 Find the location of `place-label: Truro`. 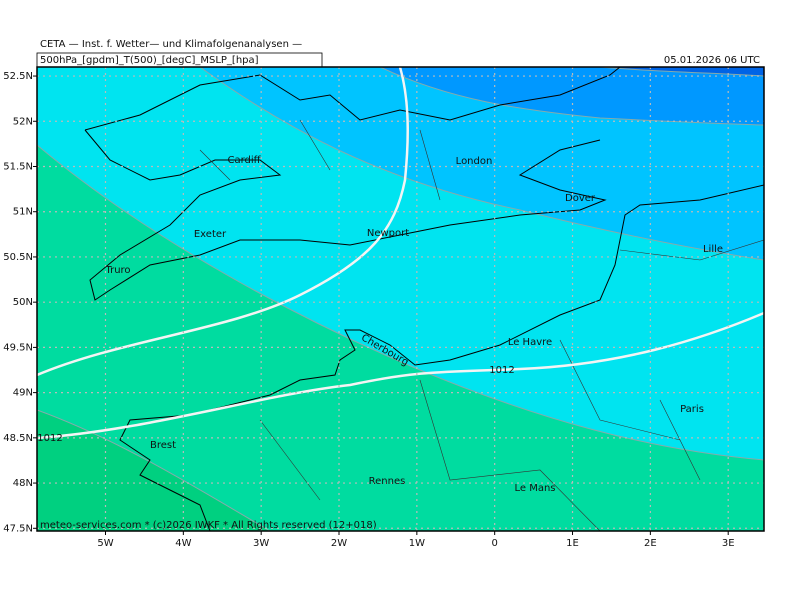

place-label: Truro is located at coordinates (117, 270).